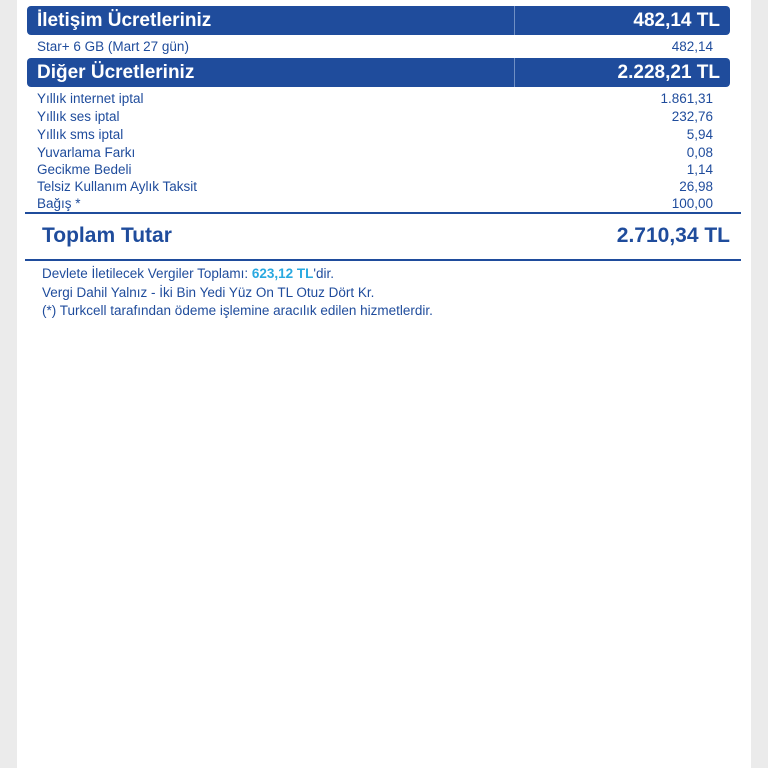 The height and width of the screenshot is (768, 768). I want to click on tax-total-amount: 623,12 TL, so click(282, 273).